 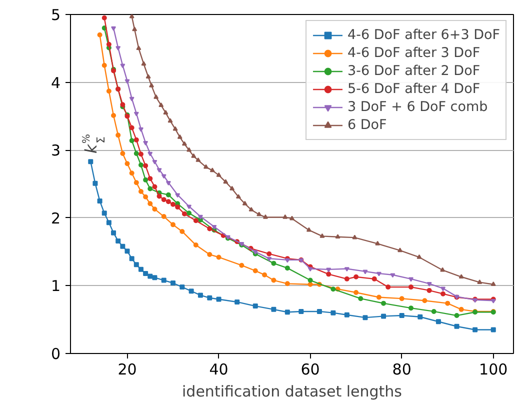 I want to click on y-axis-title: kΣ%, so click(x=95, y=144).